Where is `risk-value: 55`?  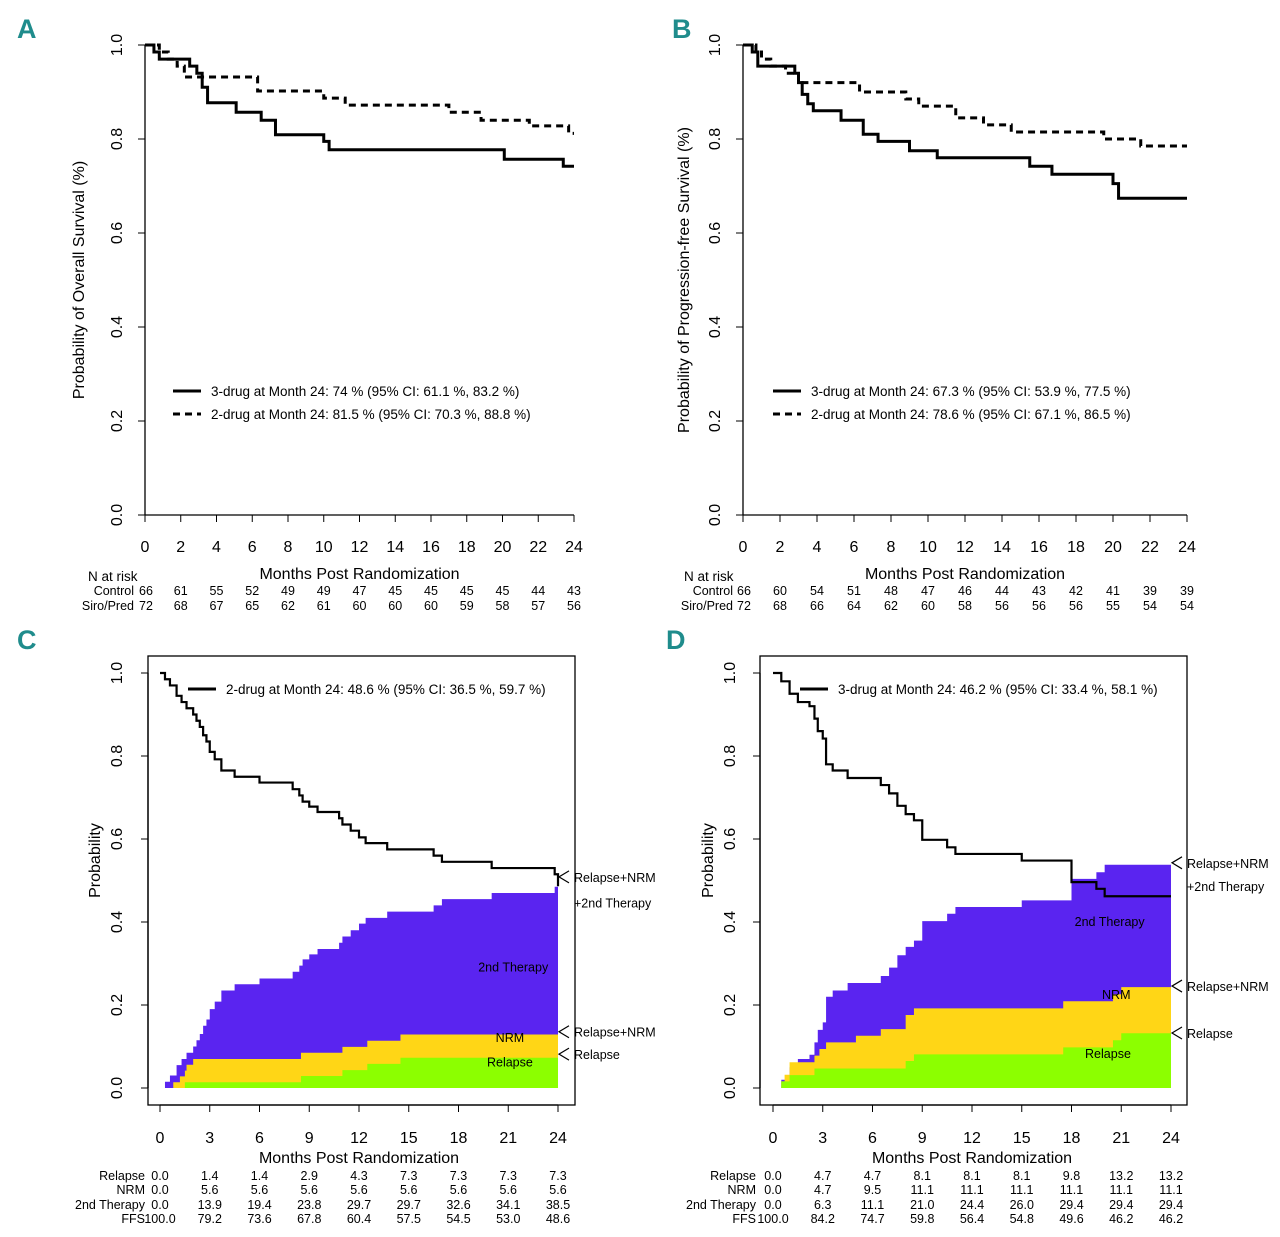
risk-value: 55 is located at coordinates (217, 591).